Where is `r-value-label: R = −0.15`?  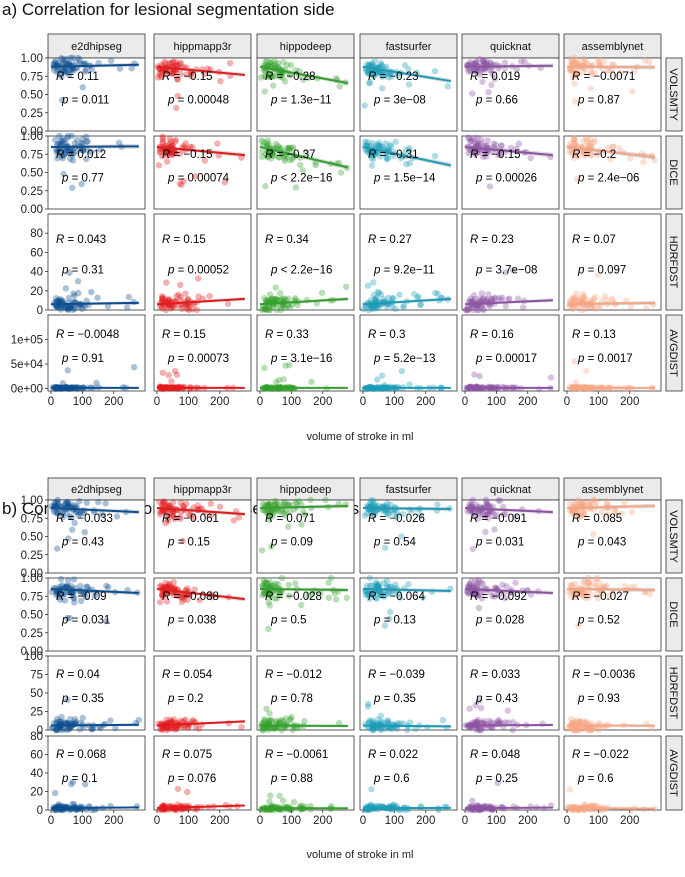
r-value-label: R = −0.15 is located at coordinates (187, 155).